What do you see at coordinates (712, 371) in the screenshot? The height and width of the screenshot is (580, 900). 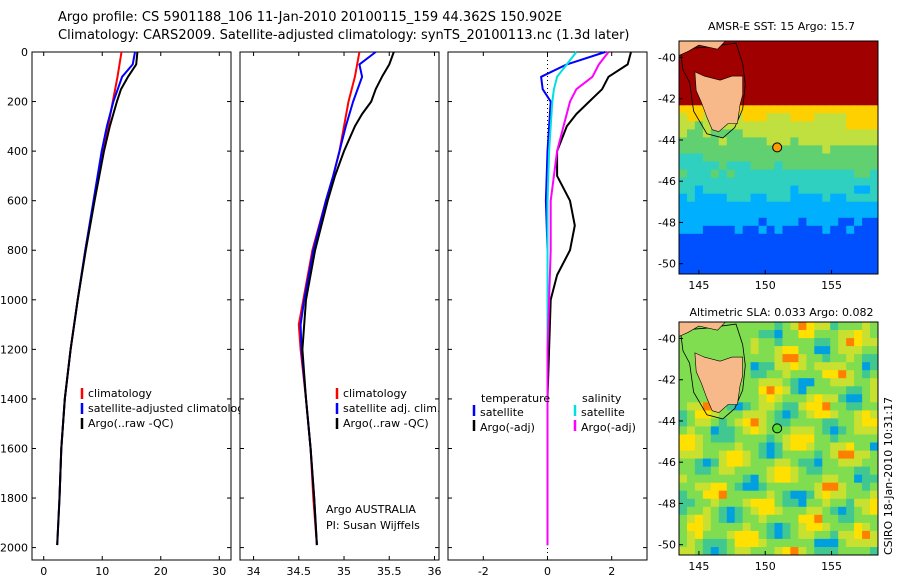 I see `shelf-contour` at bounding box center [712, 371].